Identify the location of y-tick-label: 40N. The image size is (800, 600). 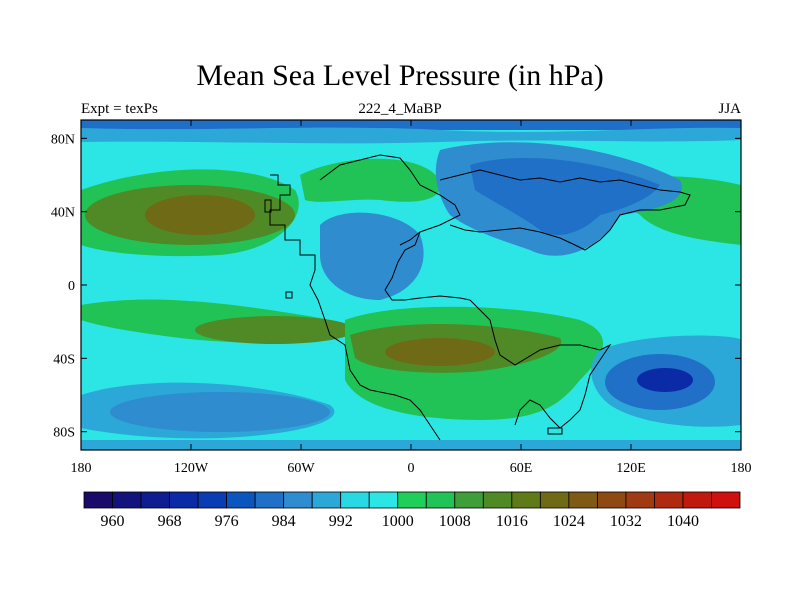
(63, 213).